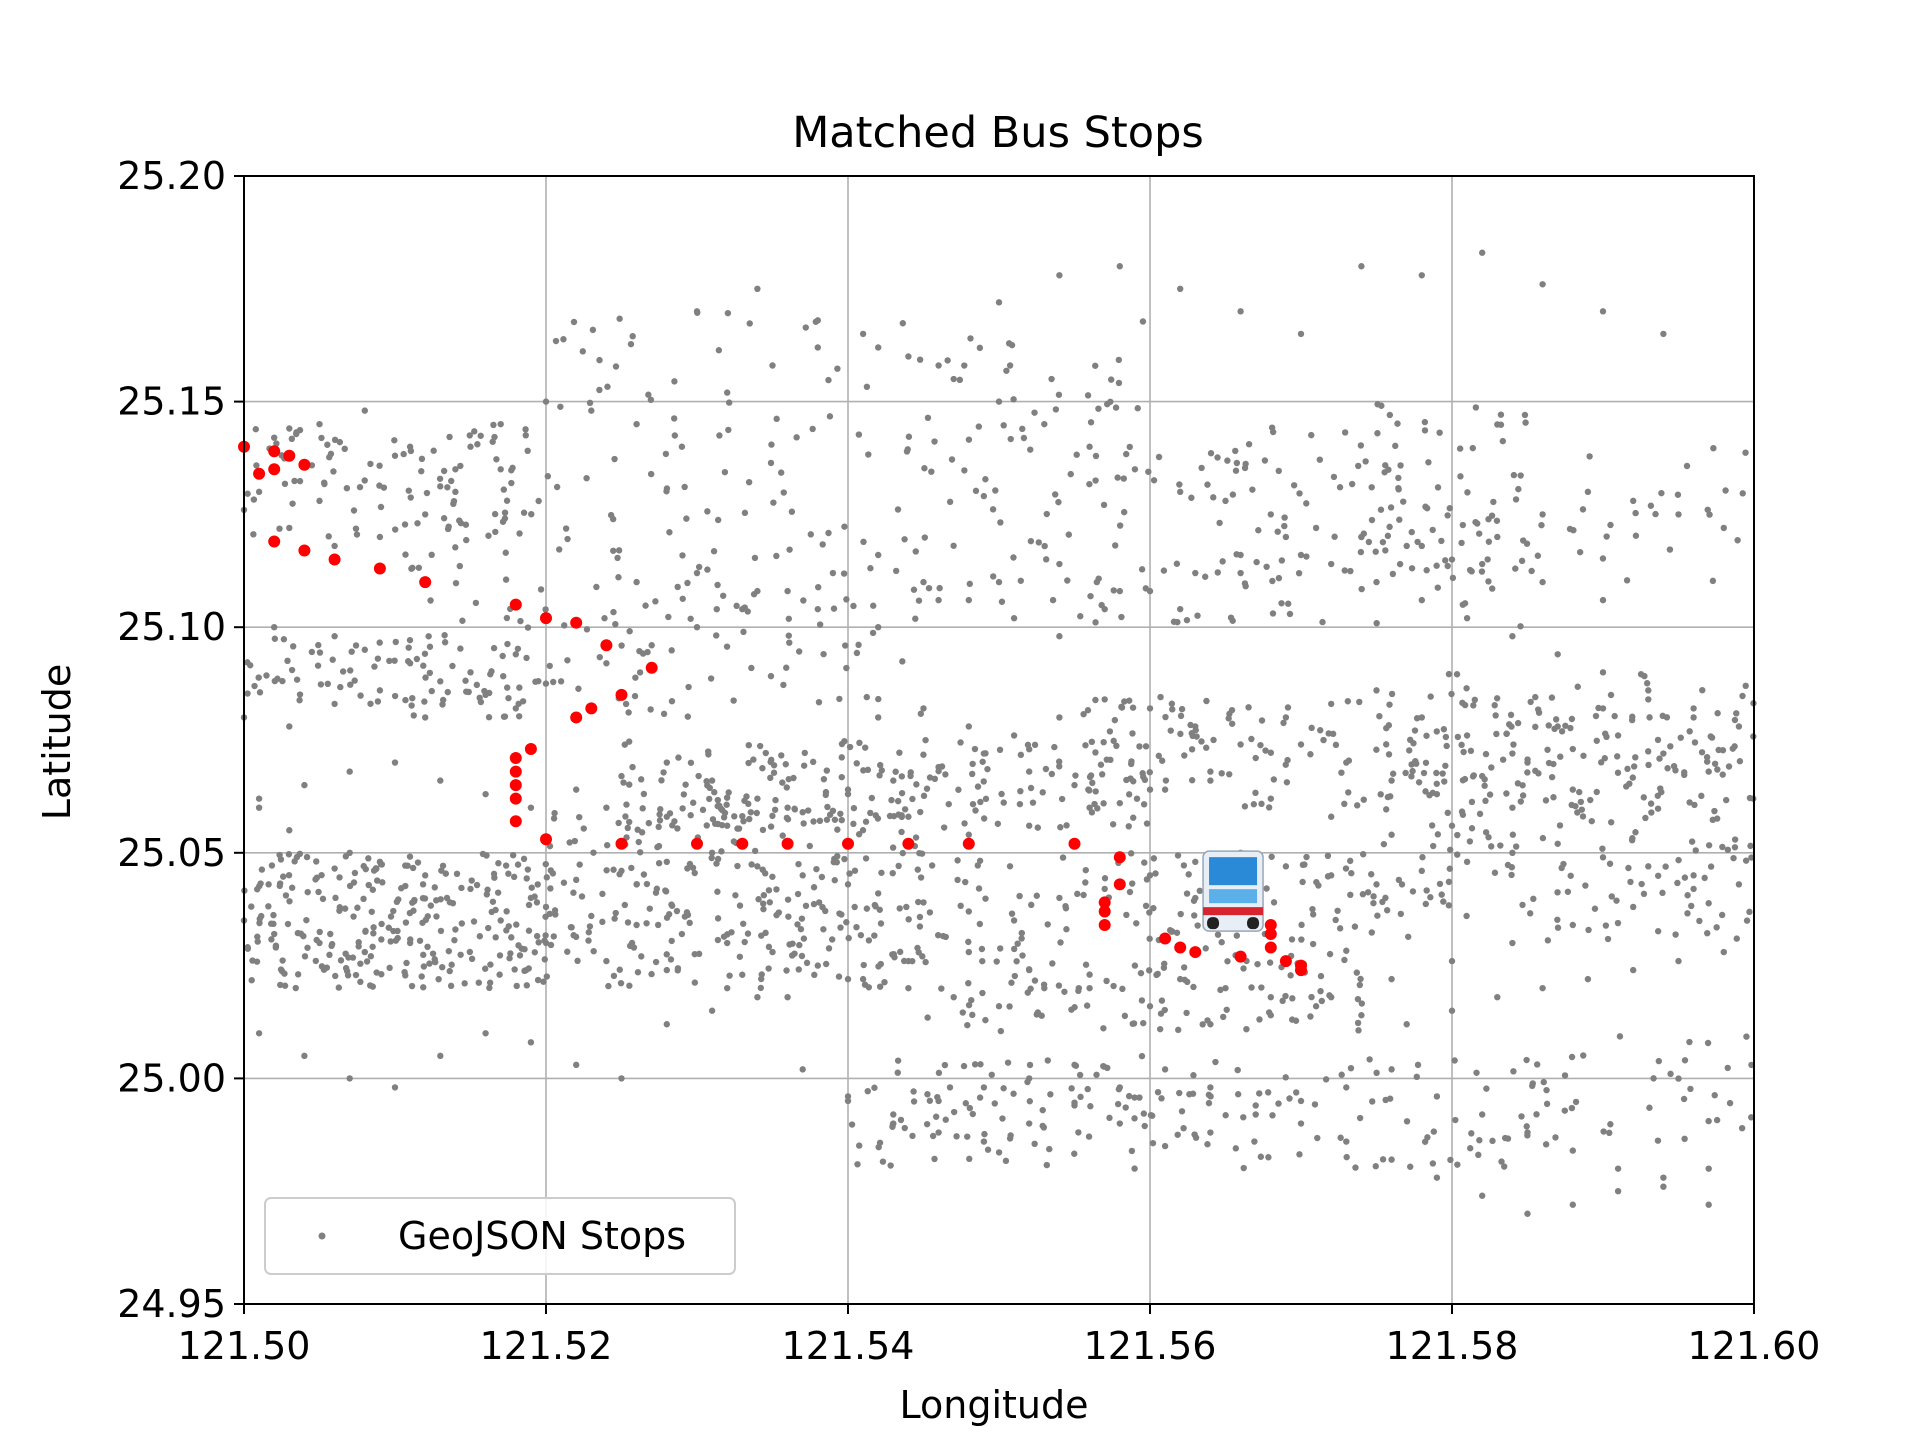  What do you see at coordinates (1104, 924) in the screenshot?
I see `matched-stop-point` at bounding box center [1104, 924].